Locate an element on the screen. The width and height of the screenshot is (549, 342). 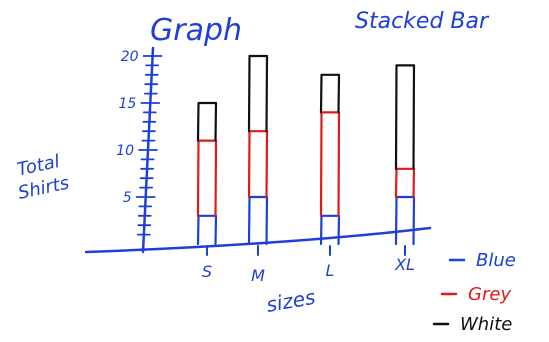
legend-label: Blue is located at coordinates (496, 260).